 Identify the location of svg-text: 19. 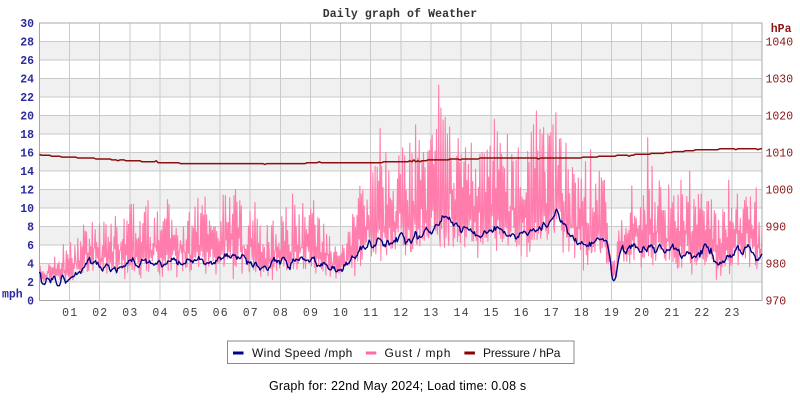
(612, 313).